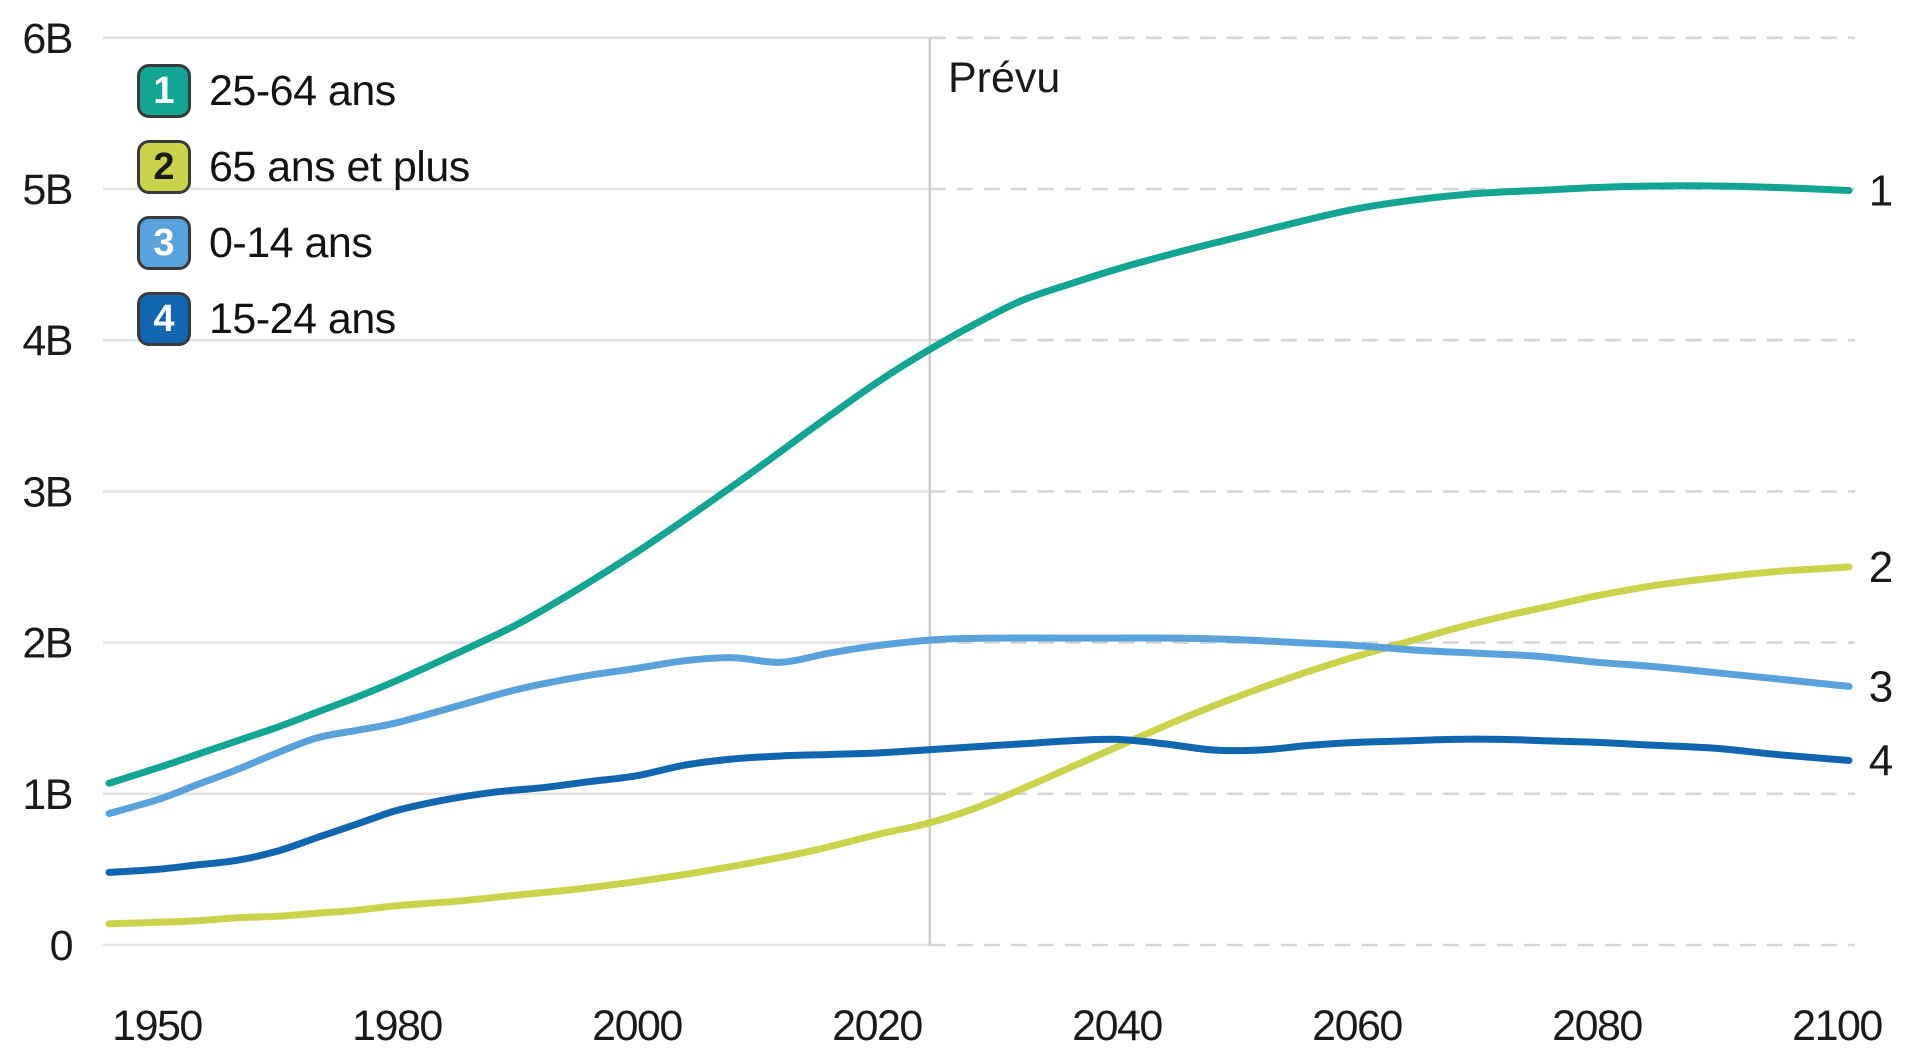 This screenshot has width=1920, height=1064. I want to click on legend-badge-1: 1, so click(164, 91).